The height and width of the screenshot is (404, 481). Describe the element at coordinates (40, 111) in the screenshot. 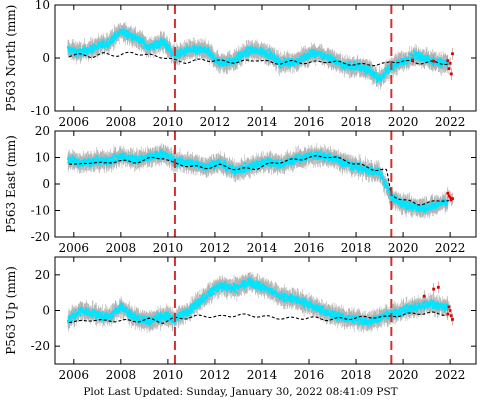

I see `y-tick-label-north-0: -10` at that location.